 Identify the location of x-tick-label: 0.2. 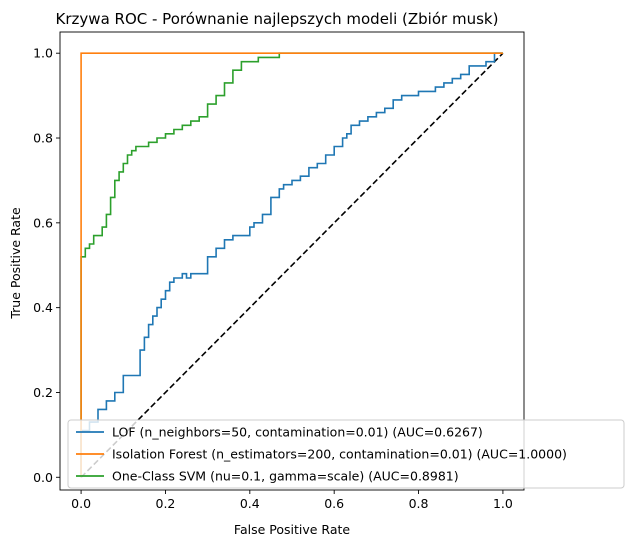
(166, 503).